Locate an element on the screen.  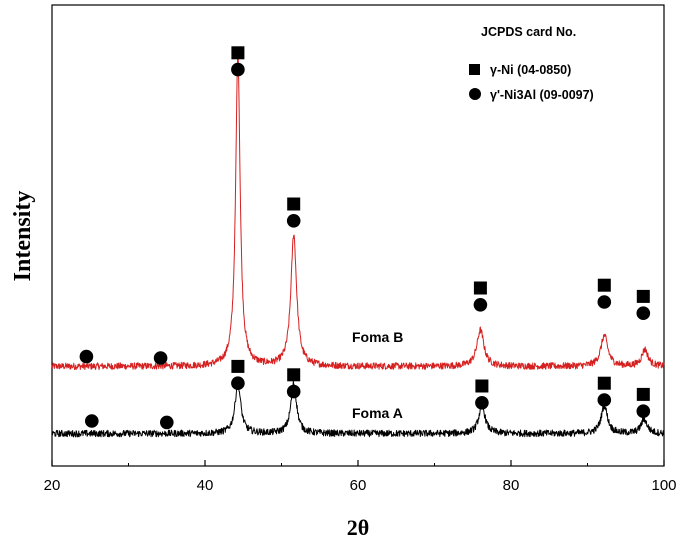
trace-foma-a is located at coordinates (358, 408).